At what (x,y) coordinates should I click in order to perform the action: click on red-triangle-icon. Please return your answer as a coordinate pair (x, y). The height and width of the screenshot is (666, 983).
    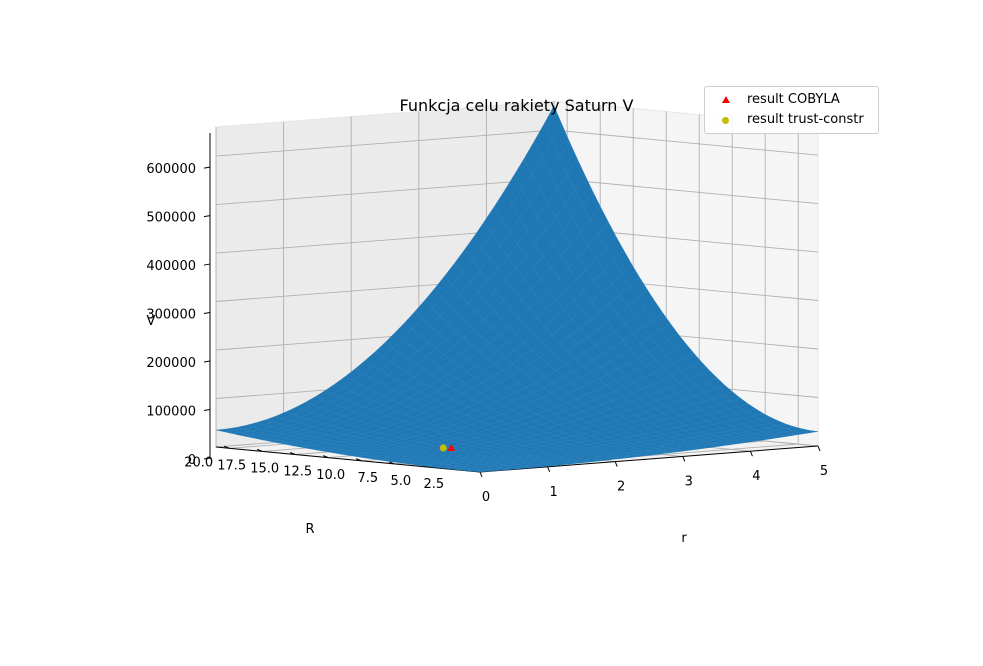
    Looking at the image, I should click on (726, 100).